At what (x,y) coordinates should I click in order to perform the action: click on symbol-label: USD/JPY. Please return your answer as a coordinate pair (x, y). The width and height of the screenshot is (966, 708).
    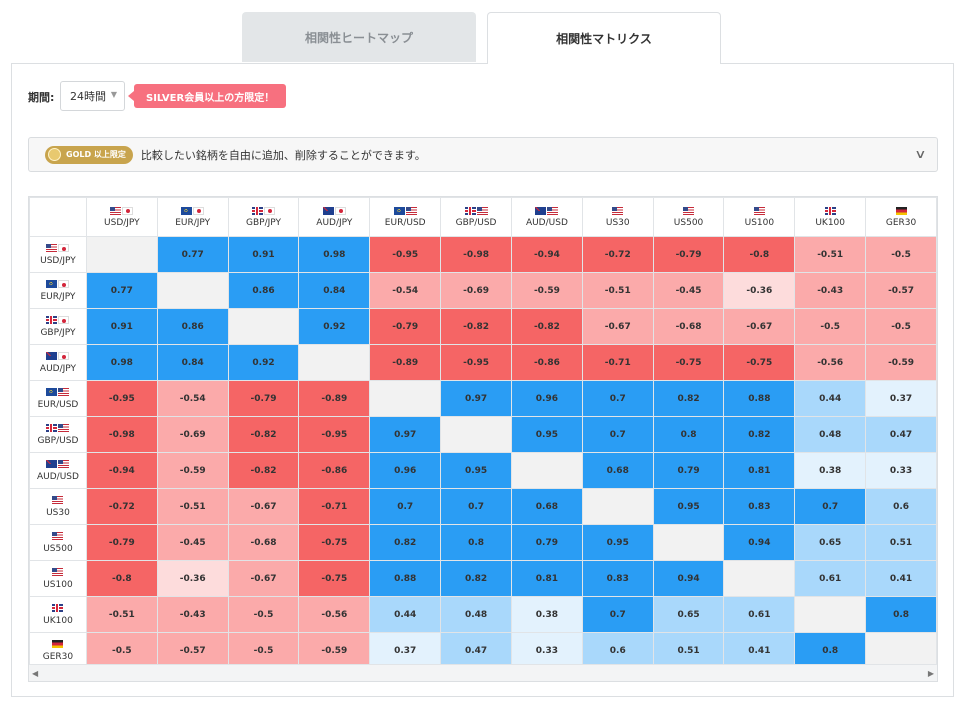
    Looking at the image, I should click on (122, 223).